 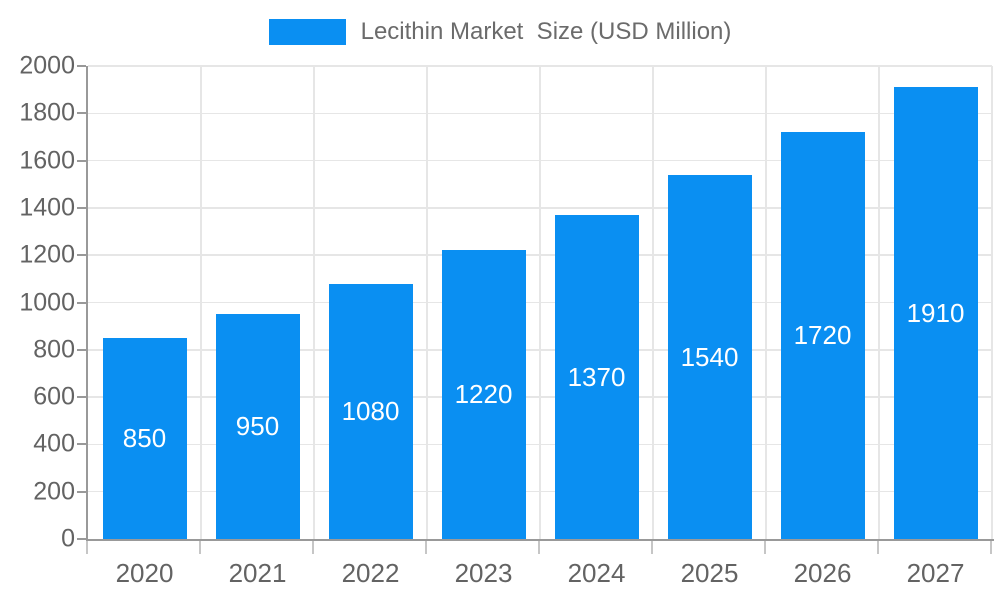 What do you see at coordinates (257, 573) in the screenshot?
I see `x-axis-label-2021: 2021` at bounding box center [257, 573].